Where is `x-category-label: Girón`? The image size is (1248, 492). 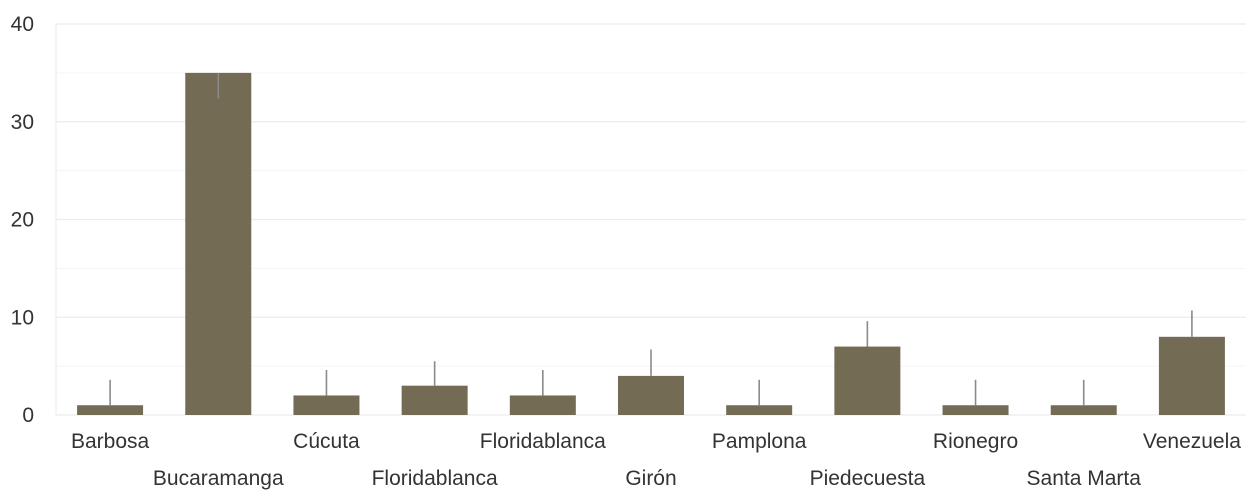
x-category-label: Girón is located at coordinates (650, 478).